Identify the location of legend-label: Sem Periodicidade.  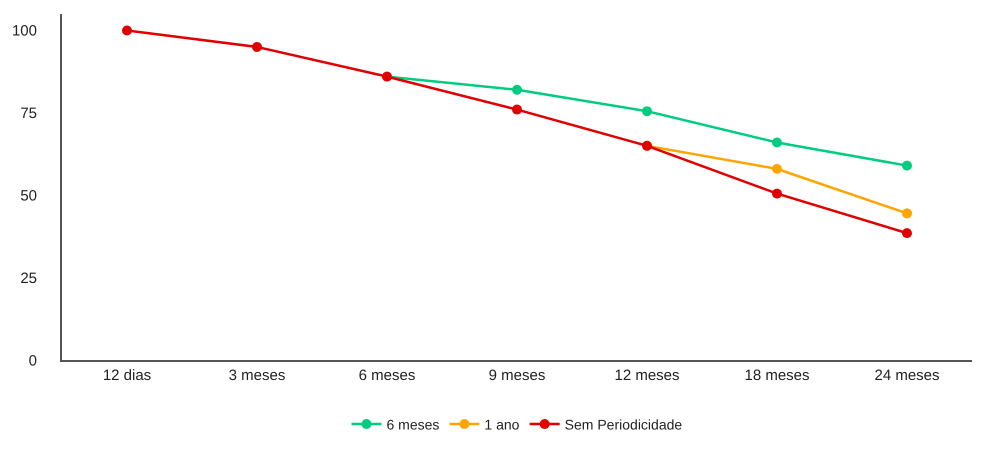
(623, 424).